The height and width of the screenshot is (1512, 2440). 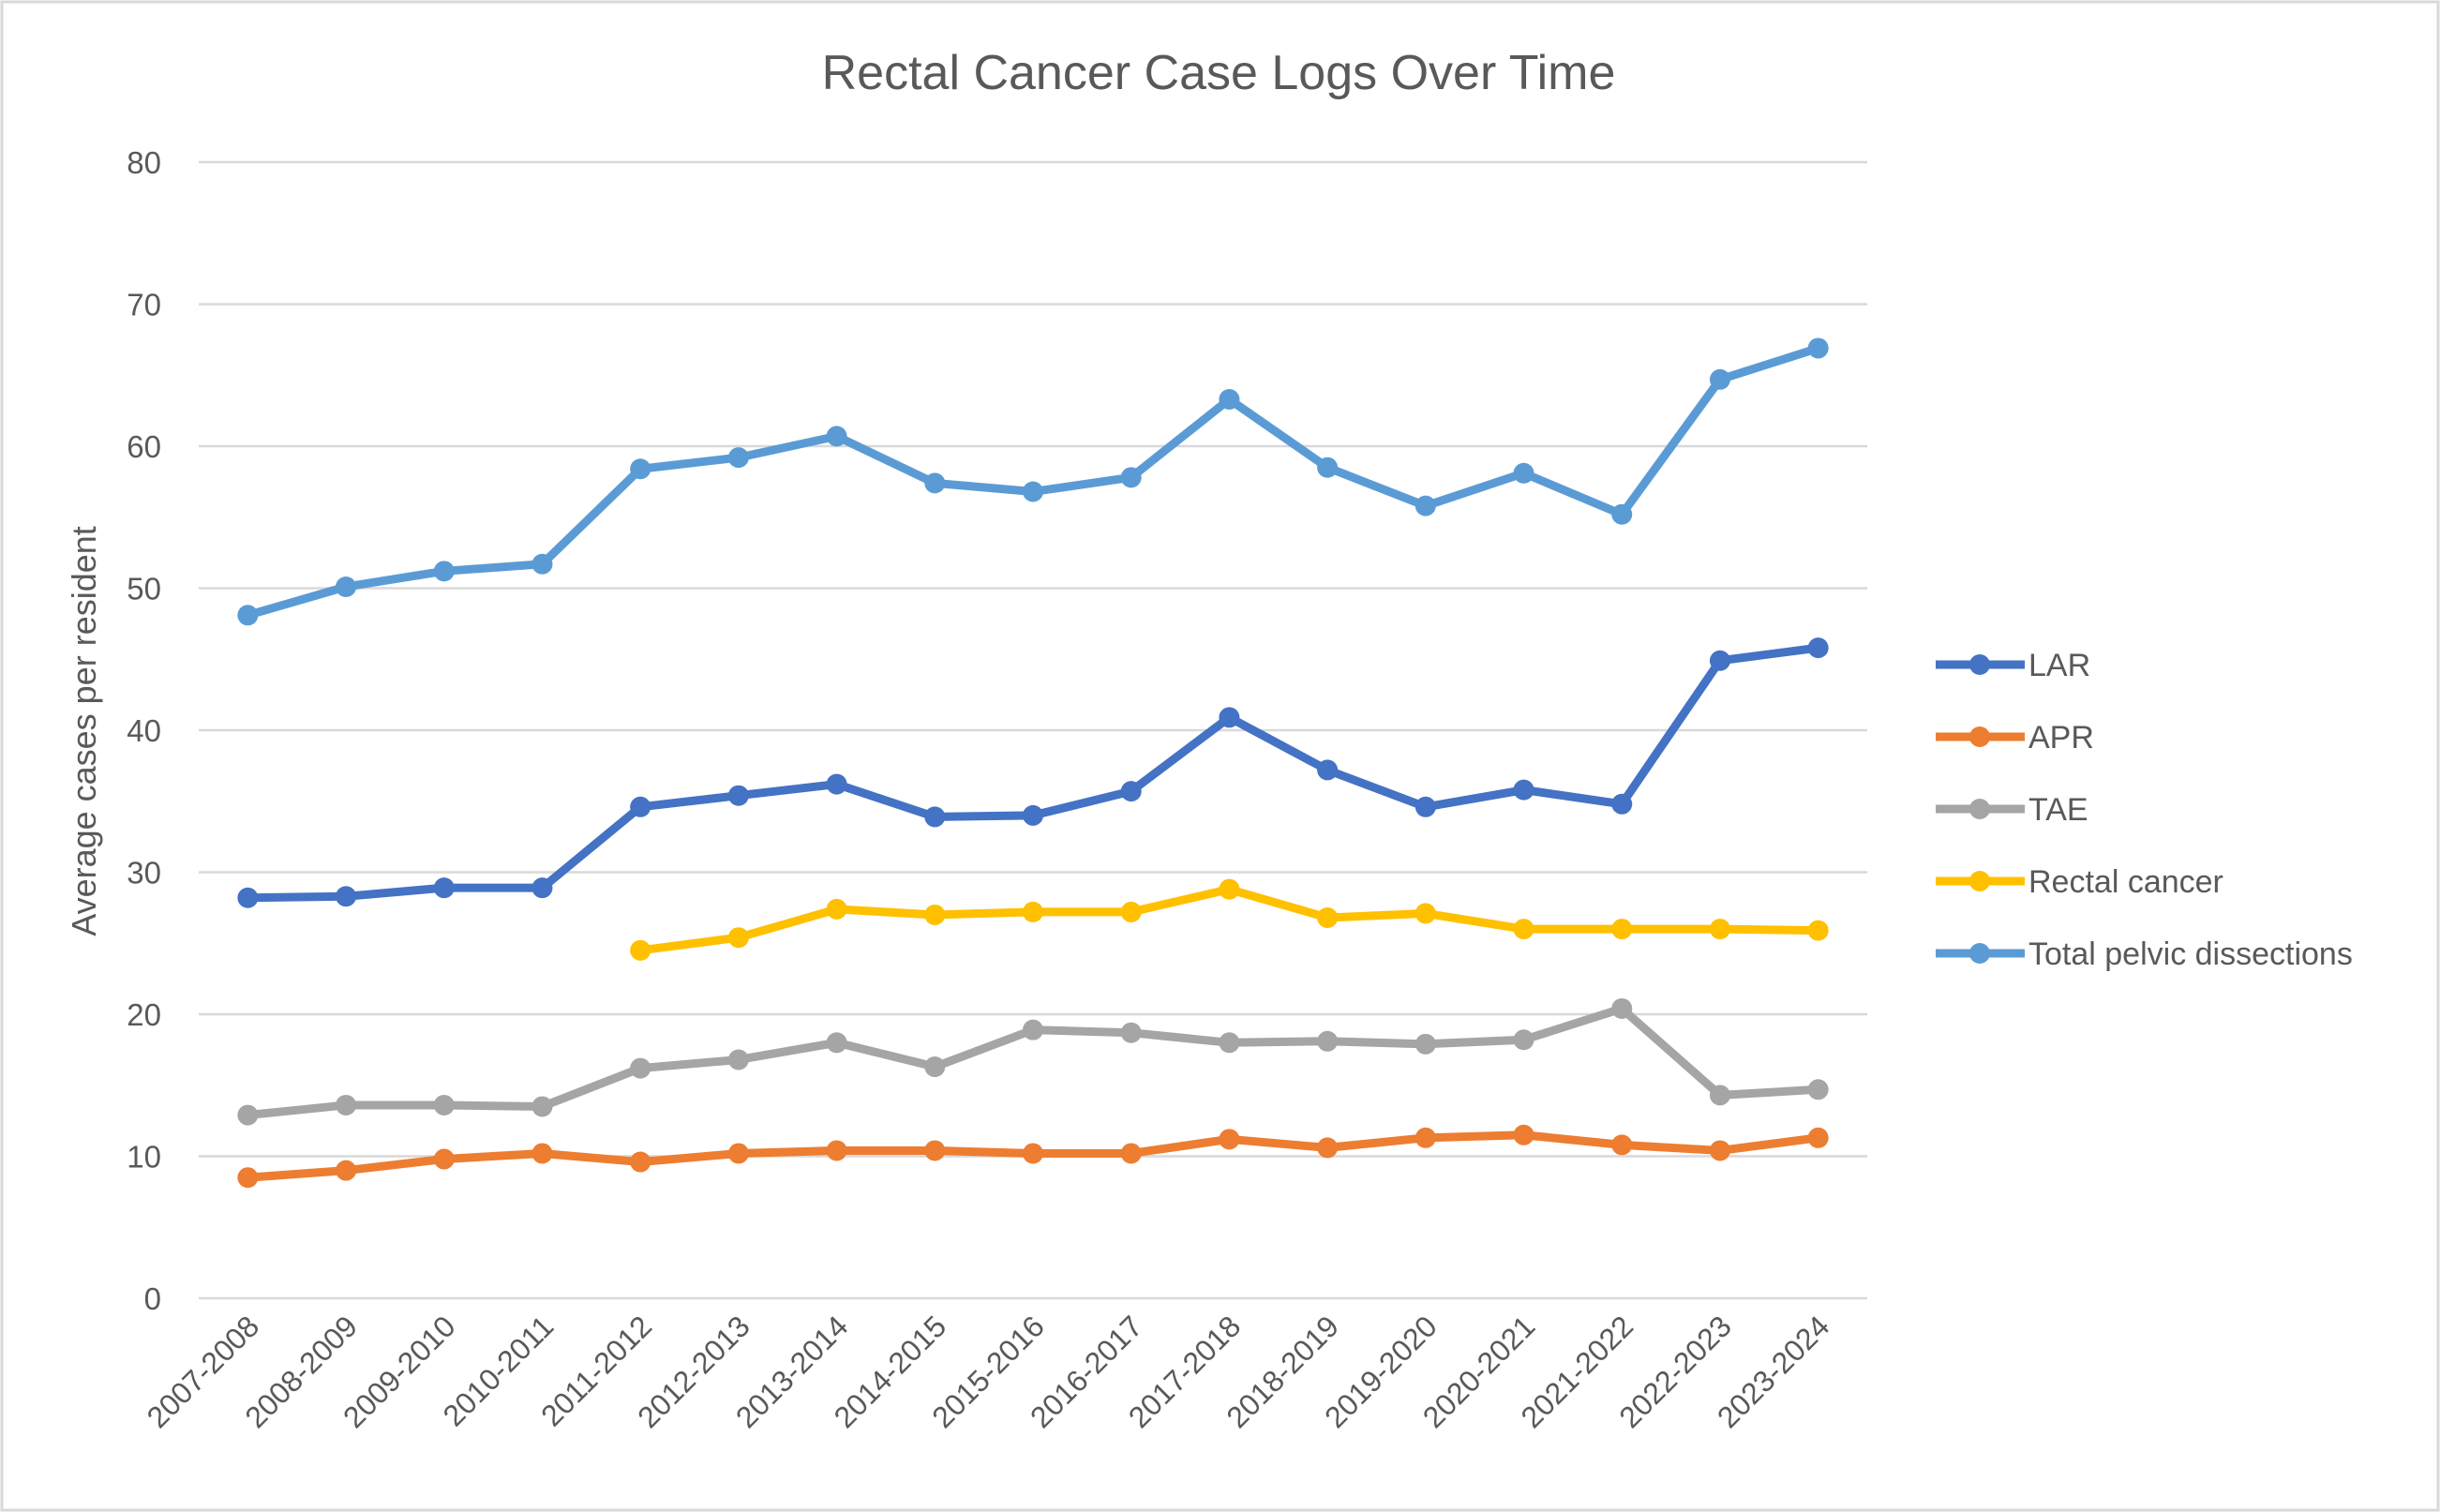 What do you see at coordinates (1033, 1156) in the screenshot?
I see `series-apr` at bounding box center [1033, 1156].